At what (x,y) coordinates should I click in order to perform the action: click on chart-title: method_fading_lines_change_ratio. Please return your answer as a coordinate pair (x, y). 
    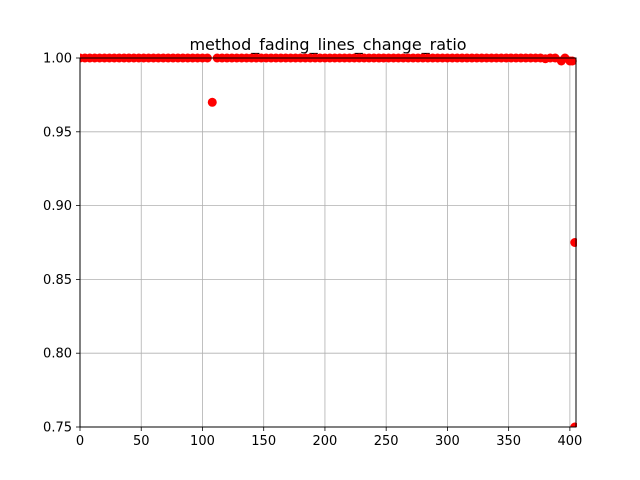
    Looking at the image, I should click on (327, 45).